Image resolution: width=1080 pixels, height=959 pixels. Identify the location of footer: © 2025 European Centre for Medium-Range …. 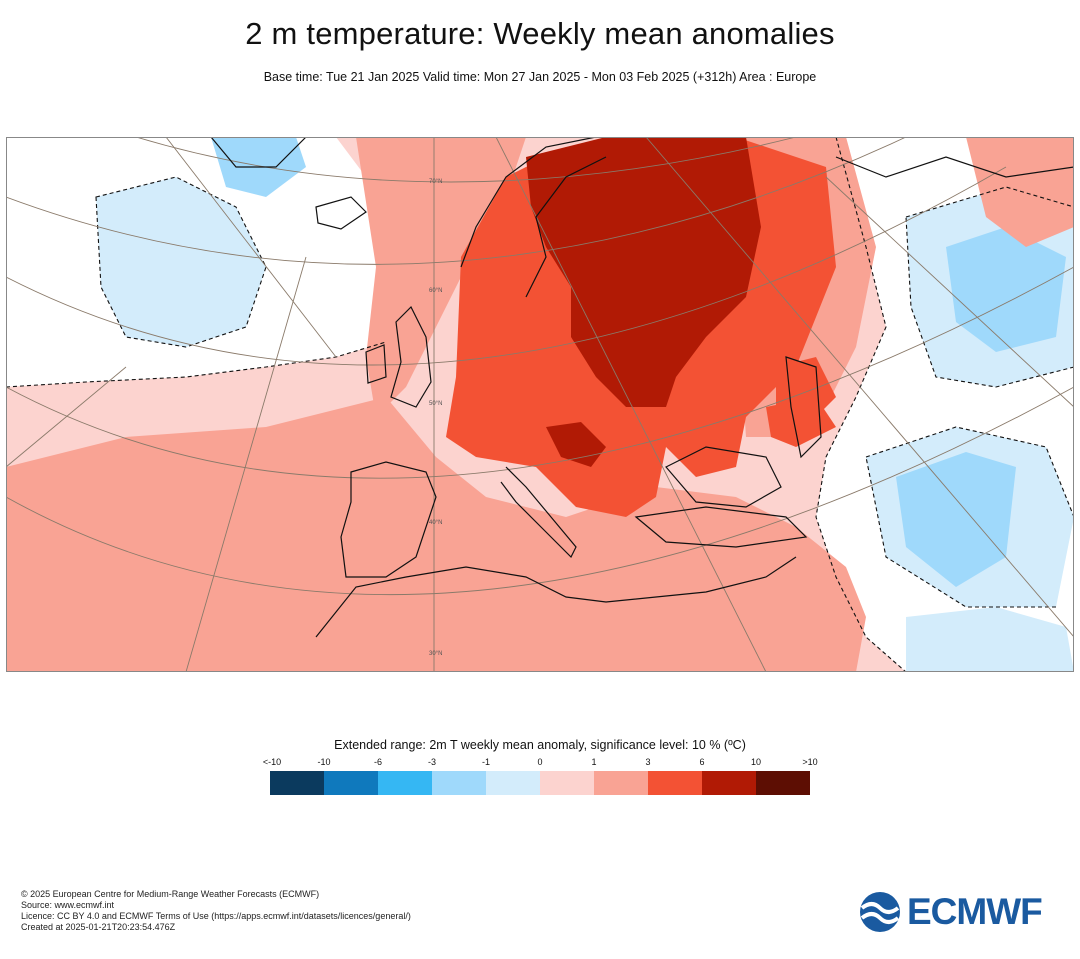
(216, 911).